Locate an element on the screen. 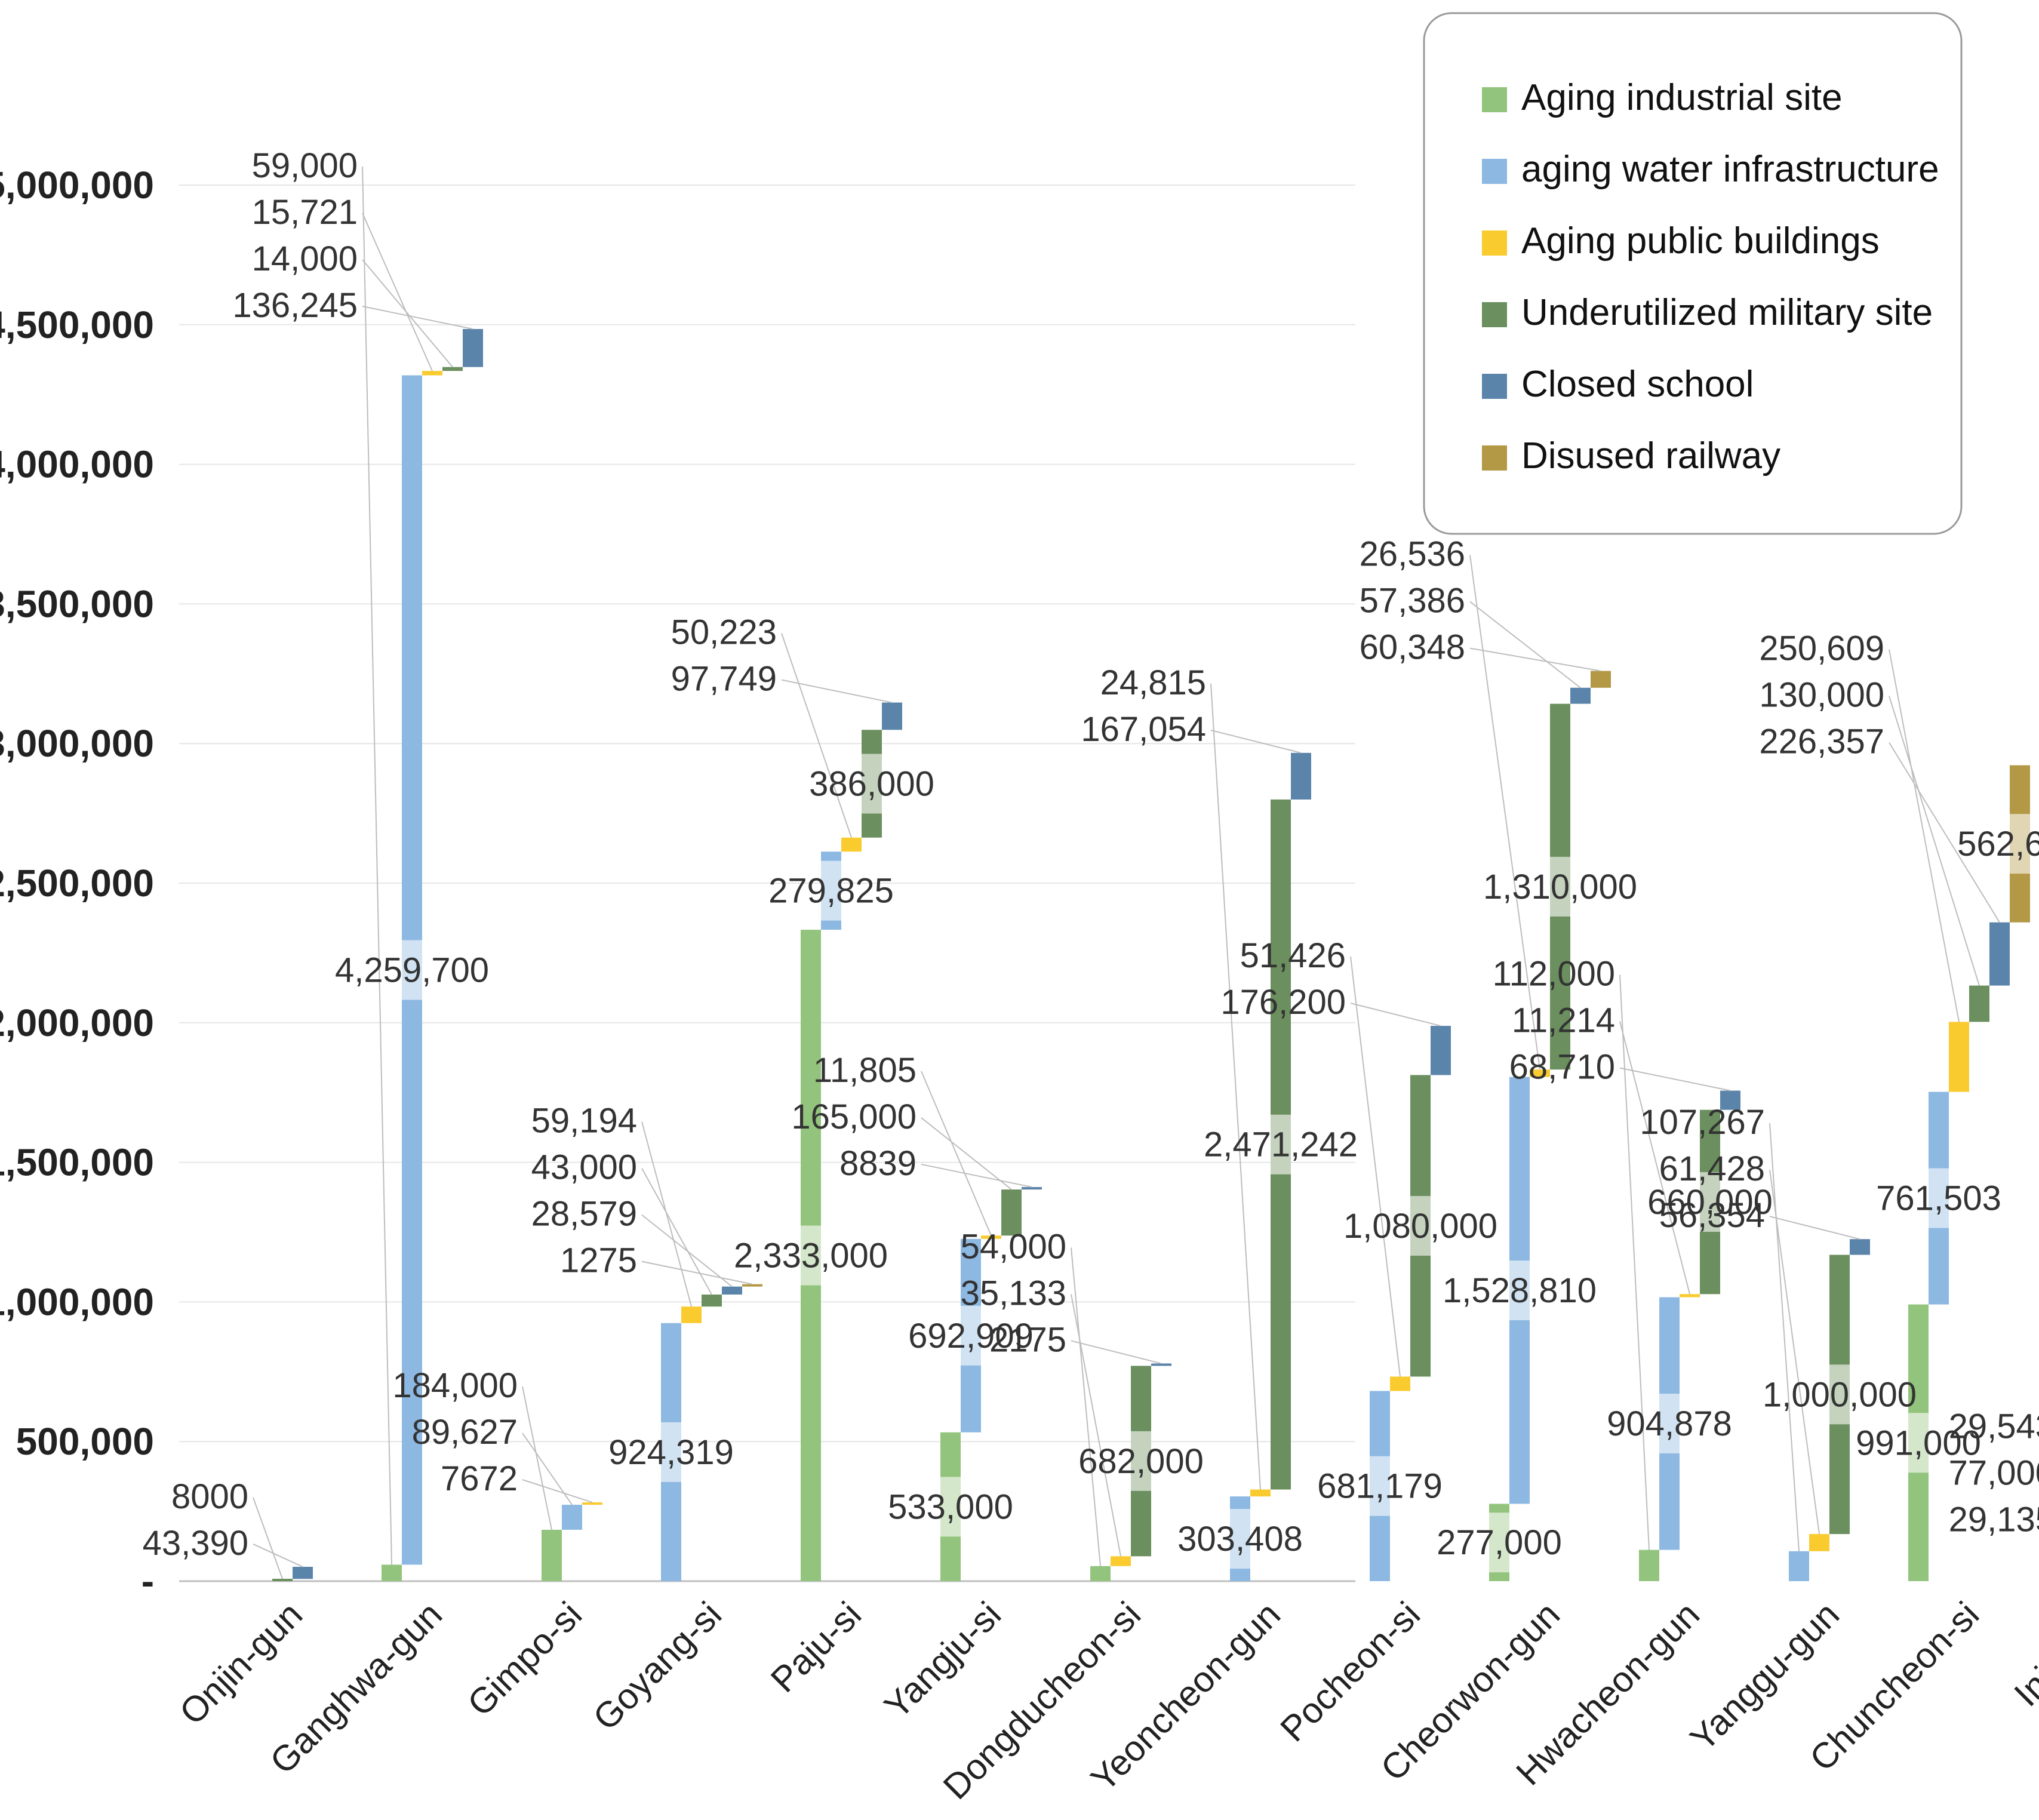 Image resolution: width=2039 pixels, height=1820 pixels. data-label: 1,310,000 is located at coordinates (1560, 887).